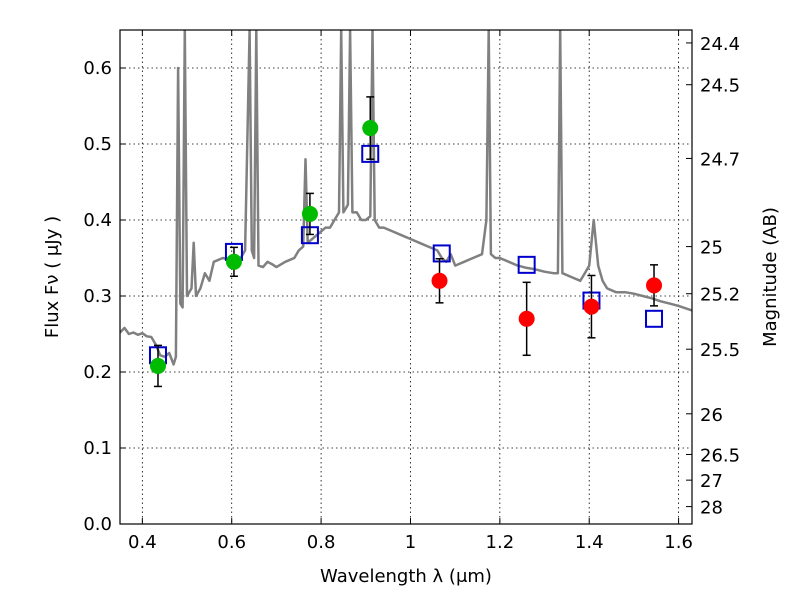  What do you see at coordinates (97, 68) in the screenshot?
I see `y-tick-label: 0.6` at bounding box center [97, 68].